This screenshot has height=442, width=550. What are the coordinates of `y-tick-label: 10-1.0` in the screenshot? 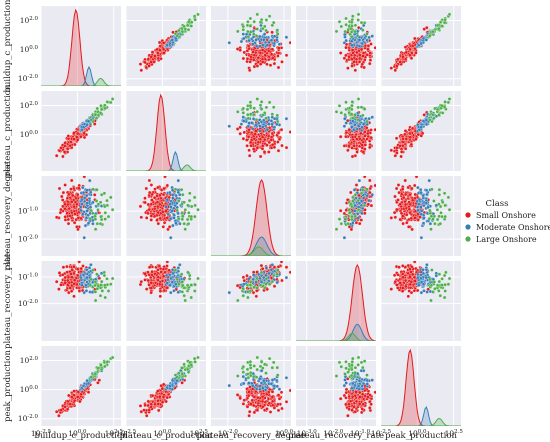 It's located at (28, 211).